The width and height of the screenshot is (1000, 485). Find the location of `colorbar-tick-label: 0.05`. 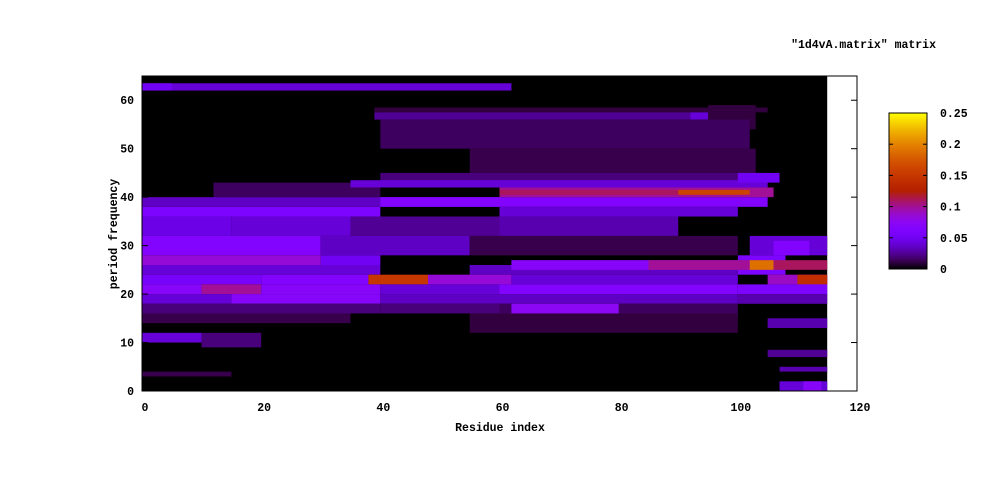

colorbar-tick-label: 0.05 is located at coordinates (954, 239).